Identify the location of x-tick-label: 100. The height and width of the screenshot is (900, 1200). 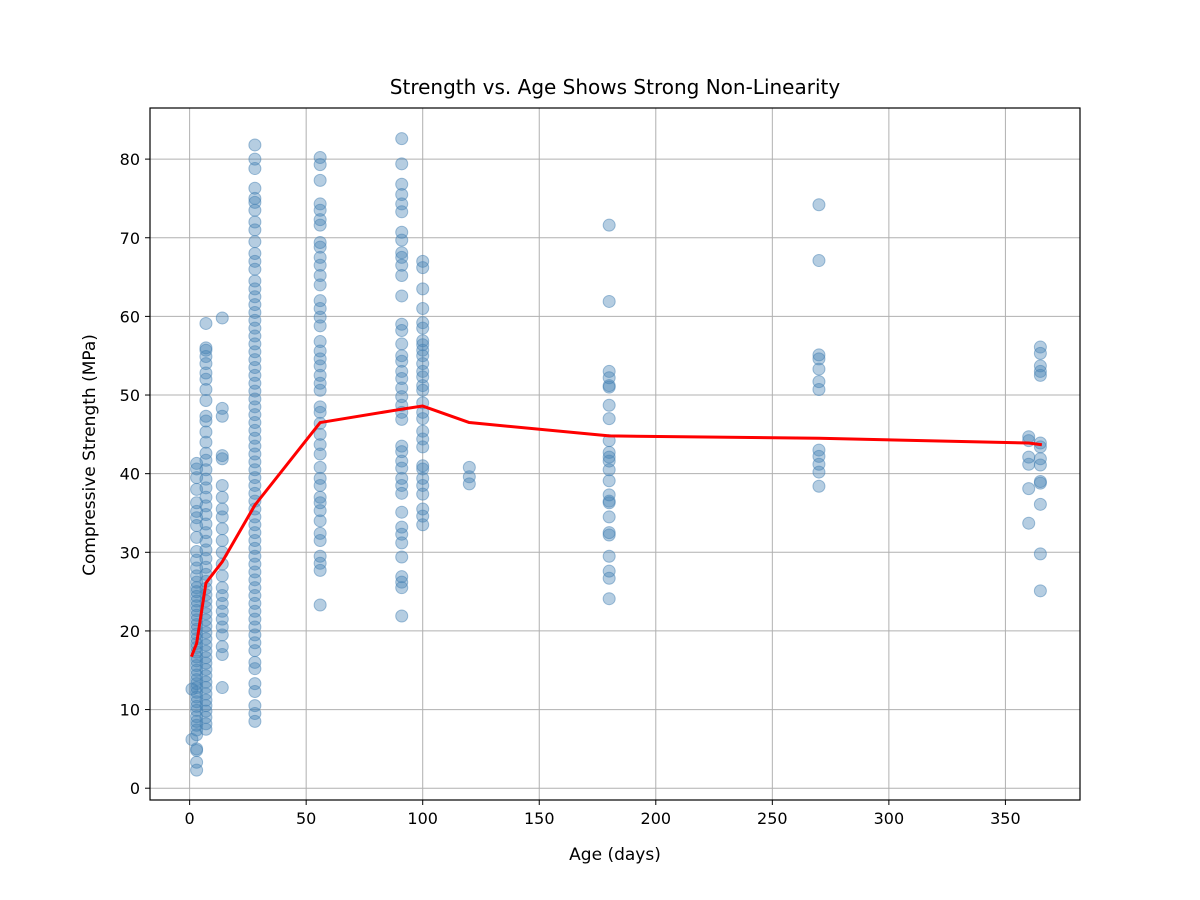
(422, 818).